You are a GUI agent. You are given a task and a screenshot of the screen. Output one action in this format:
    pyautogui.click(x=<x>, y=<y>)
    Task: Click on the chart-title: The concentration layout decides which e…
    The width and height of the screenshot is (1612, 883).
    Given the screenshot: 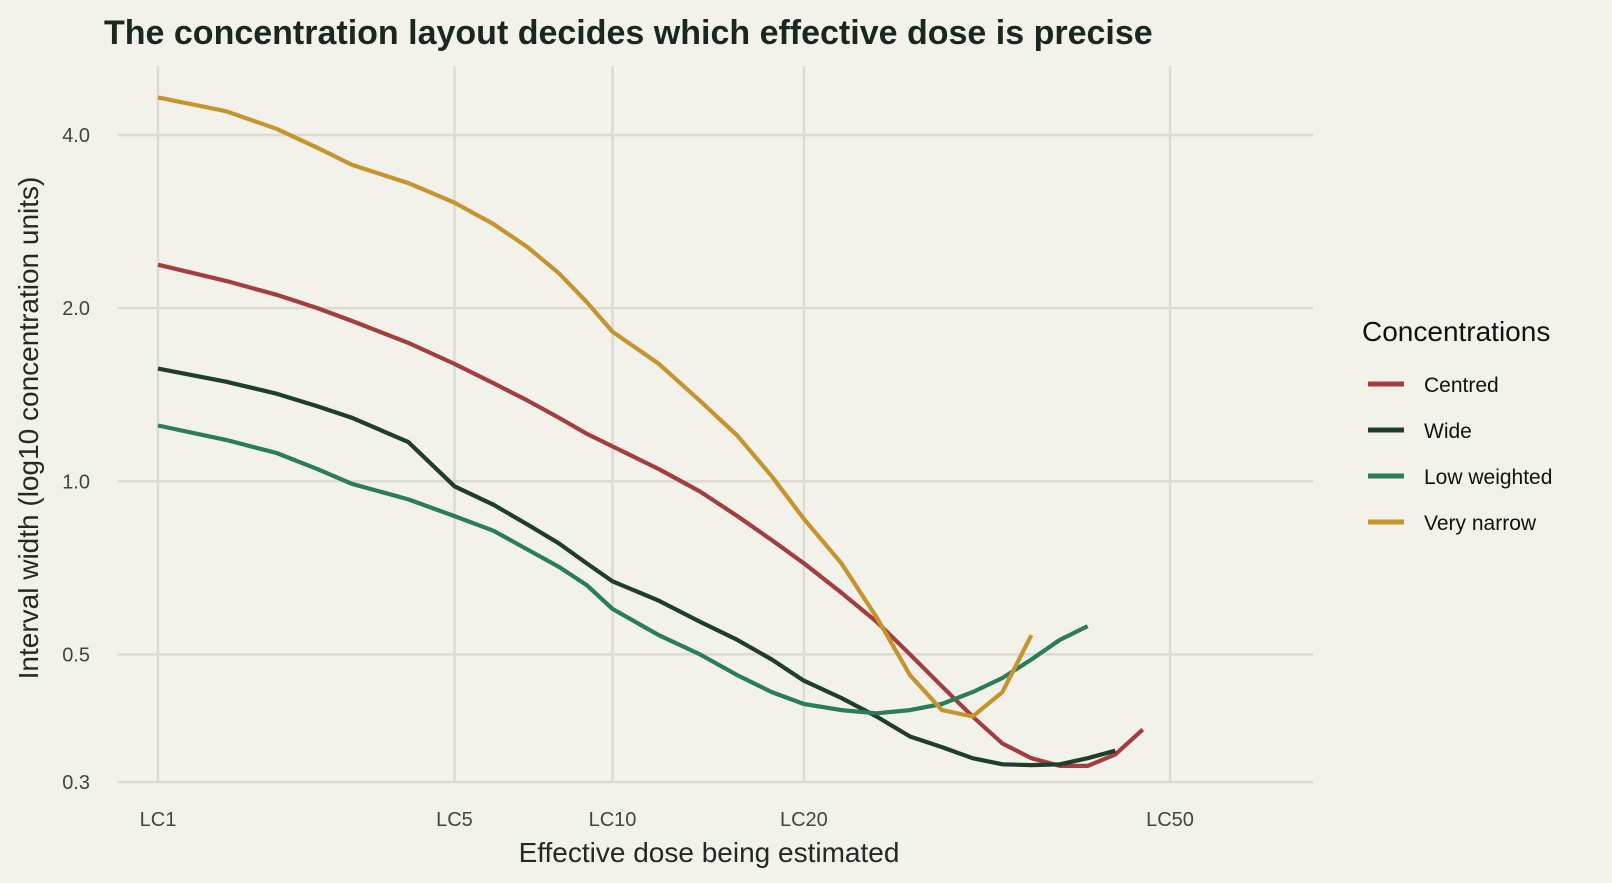 What is the action you would take?
    pyautogui.click(x=628, y=33)
    